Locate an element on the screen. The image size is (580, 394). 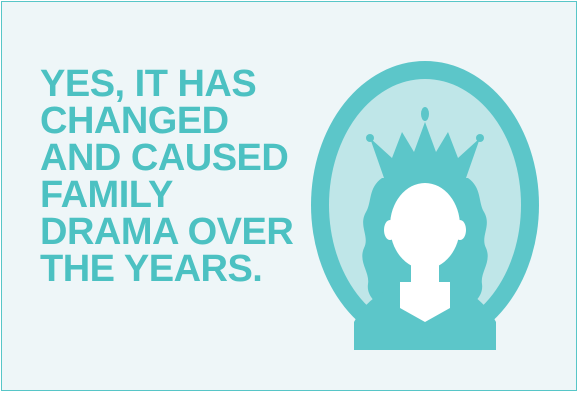
headline-line-1: YES, IT HAS is located at coordinates (148, 84).